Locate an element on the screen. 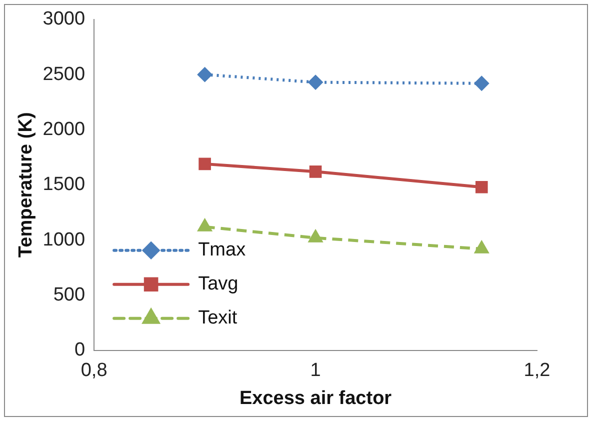  y-tick-label: 1500 is located at coordinates (64, 185).